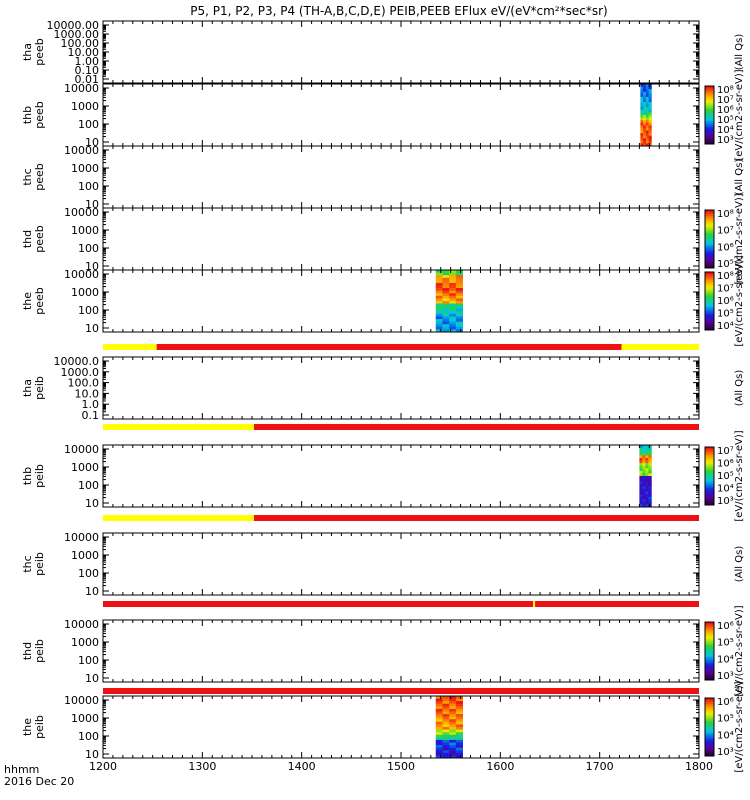  I want to click on panel-label-product: peib, so click(39, 388).